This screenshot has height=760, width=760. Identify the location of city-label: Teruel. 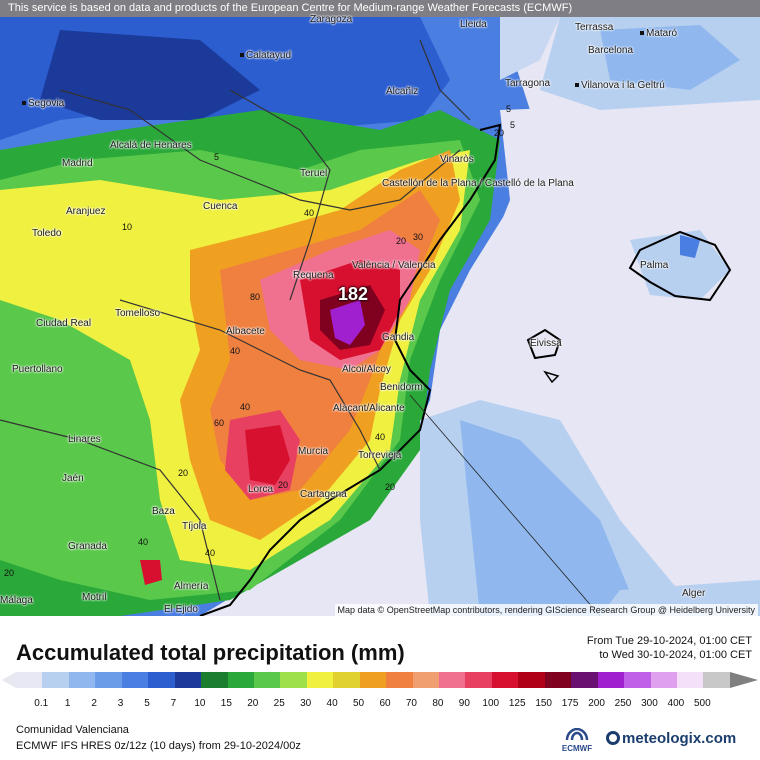
(314, 173).